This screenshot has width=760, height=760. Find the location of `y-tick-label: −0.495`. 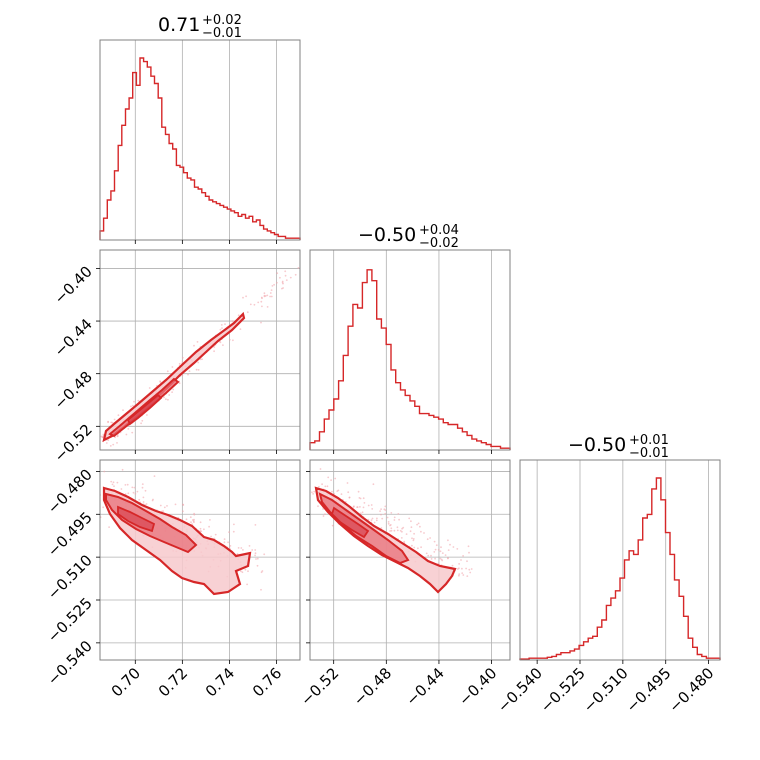

y-tick-label: −0.495 is located at coordinates (70, 534).